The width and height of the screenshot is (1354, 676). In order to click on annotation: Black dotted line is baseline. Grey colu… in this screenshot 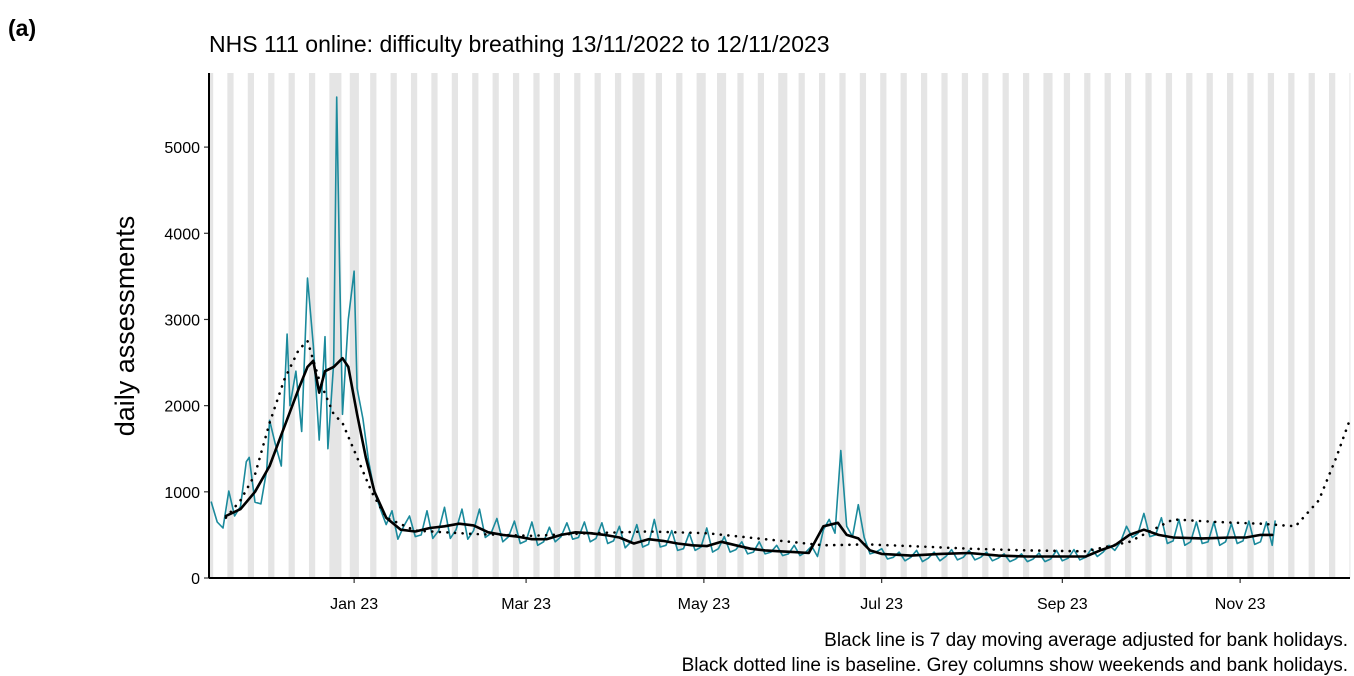, I will do `click(1015, 665)`.